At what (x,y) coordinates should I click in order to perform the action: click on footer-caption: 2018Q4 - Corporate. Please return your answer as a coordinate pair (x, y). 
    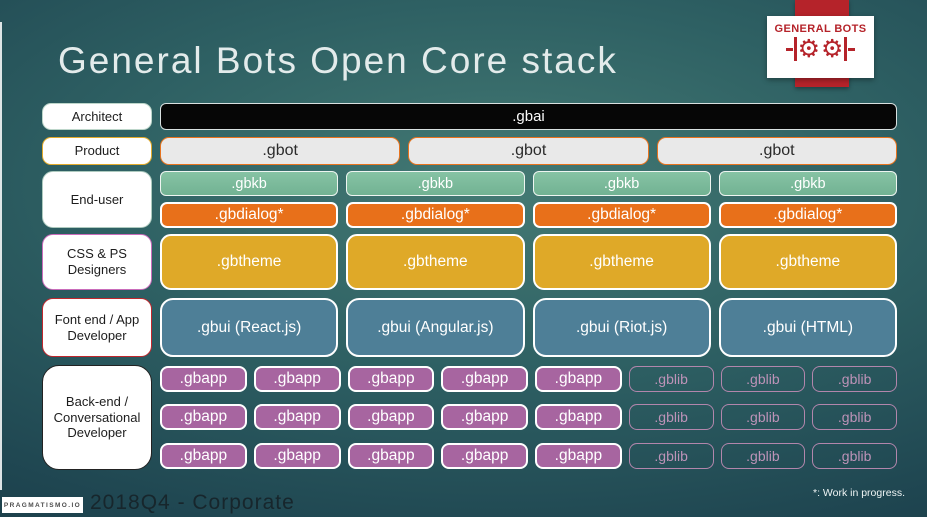
    Looking at the image, I should click on (192, 502).